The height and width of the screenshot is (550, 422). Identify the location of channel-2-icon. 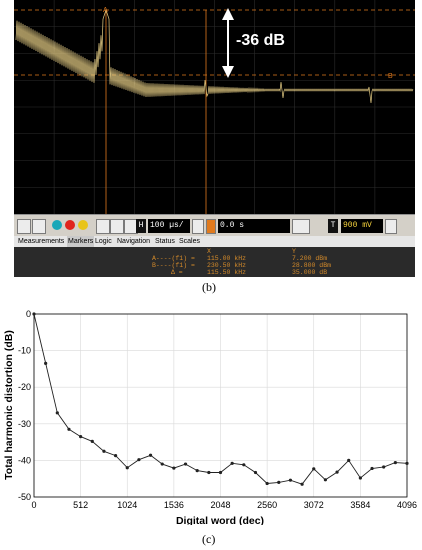
(70, 225).